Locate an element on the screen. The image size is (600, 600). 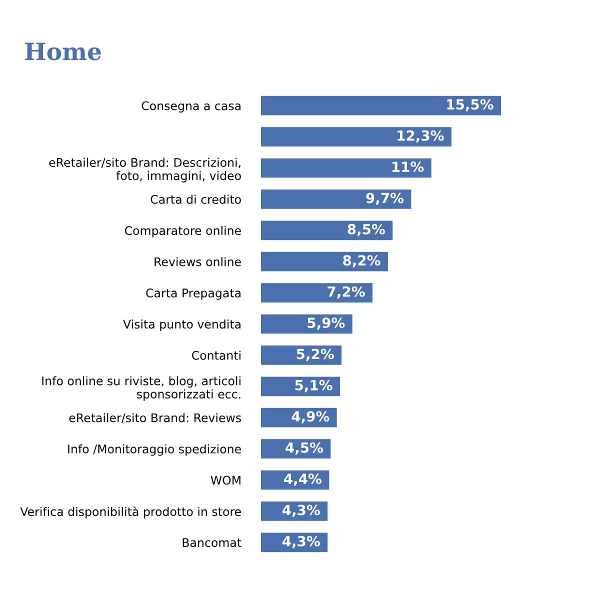
data-label: 4,5% is located at coordinates (305, 448).